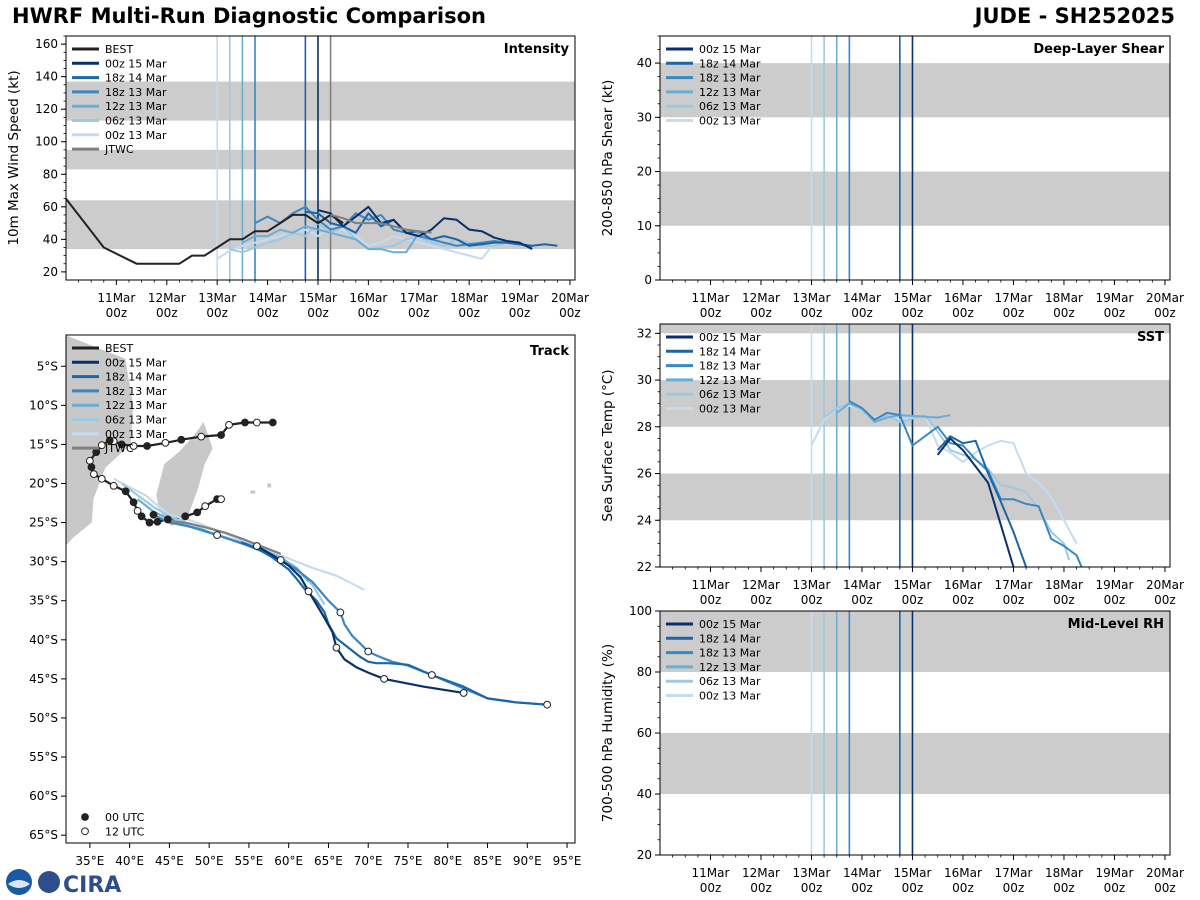  Describe the element at coordinates (136, 377) in the screenshot. I see `track-legend-label: 18z 14 Mar` at that location.